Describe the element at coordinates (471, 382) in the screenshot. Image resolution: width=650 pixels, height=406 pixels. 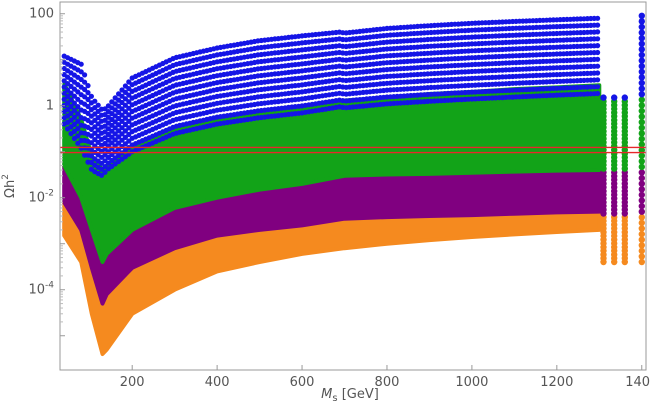
I see `x-tick-label: 1000` at that location.